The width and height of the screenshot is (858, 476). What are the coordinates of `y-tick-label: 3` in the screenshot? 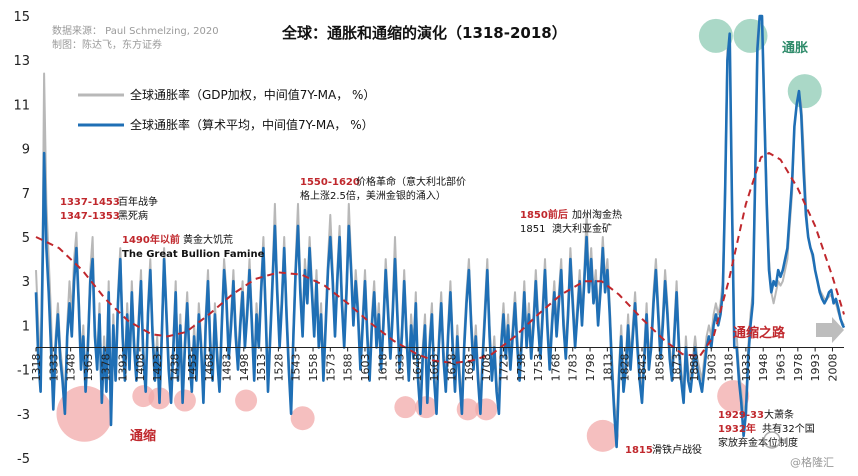 It's located at (26, 282).